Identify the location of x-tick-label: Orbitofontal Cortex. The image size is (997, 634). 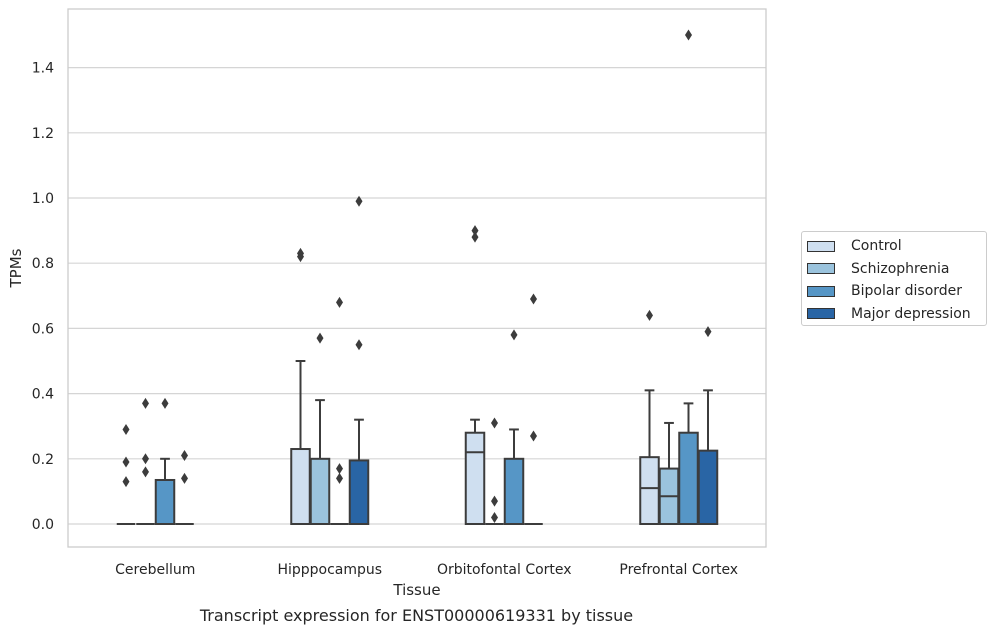
(504, 570).